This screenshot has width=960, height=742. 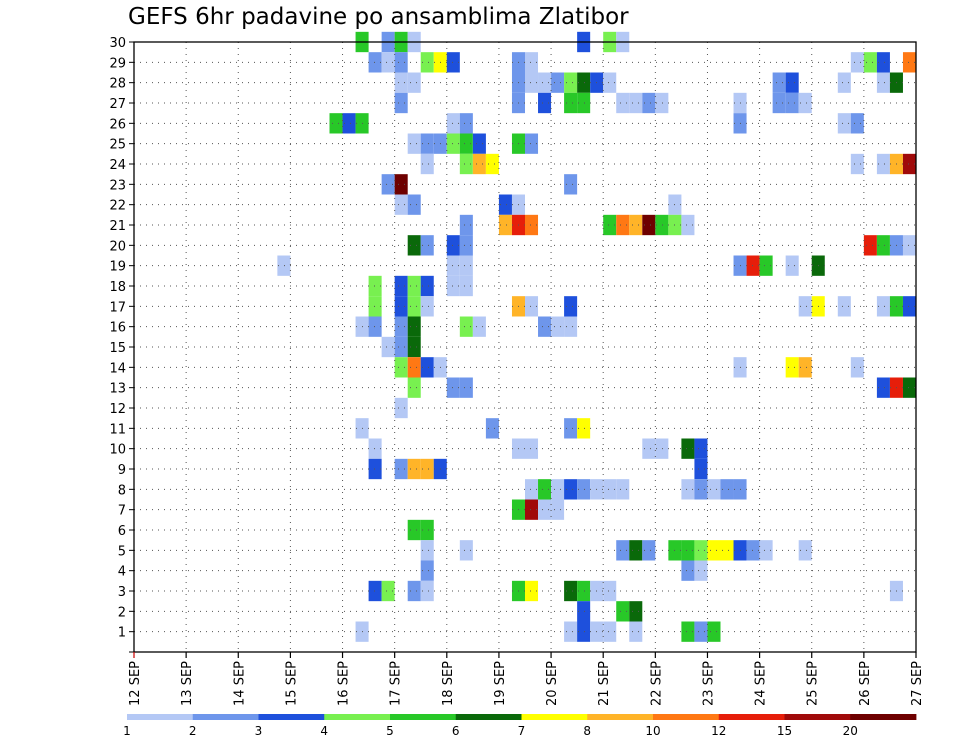 What do you see at coordinates (117, 206) in the screenshot?
I see `y-tick-label: 22` at bounding box center [117, 206].